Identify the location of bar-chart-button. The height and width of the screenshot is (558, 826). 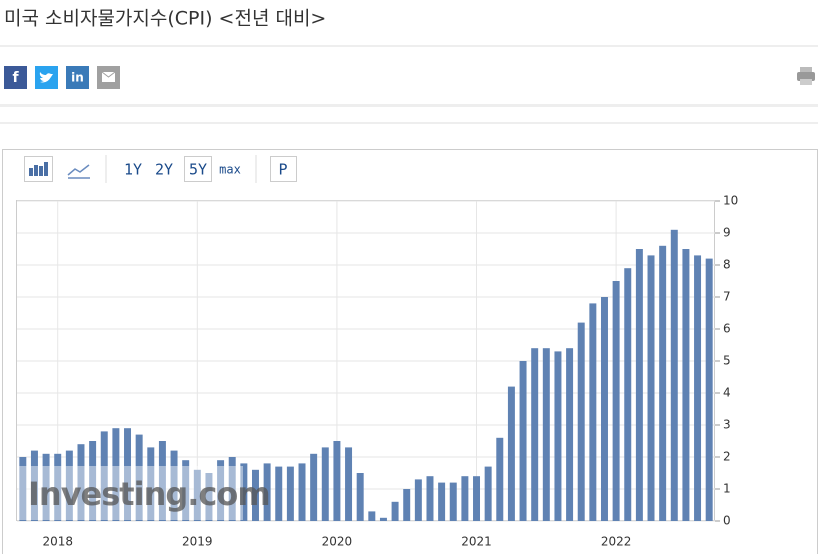
(38, 169).